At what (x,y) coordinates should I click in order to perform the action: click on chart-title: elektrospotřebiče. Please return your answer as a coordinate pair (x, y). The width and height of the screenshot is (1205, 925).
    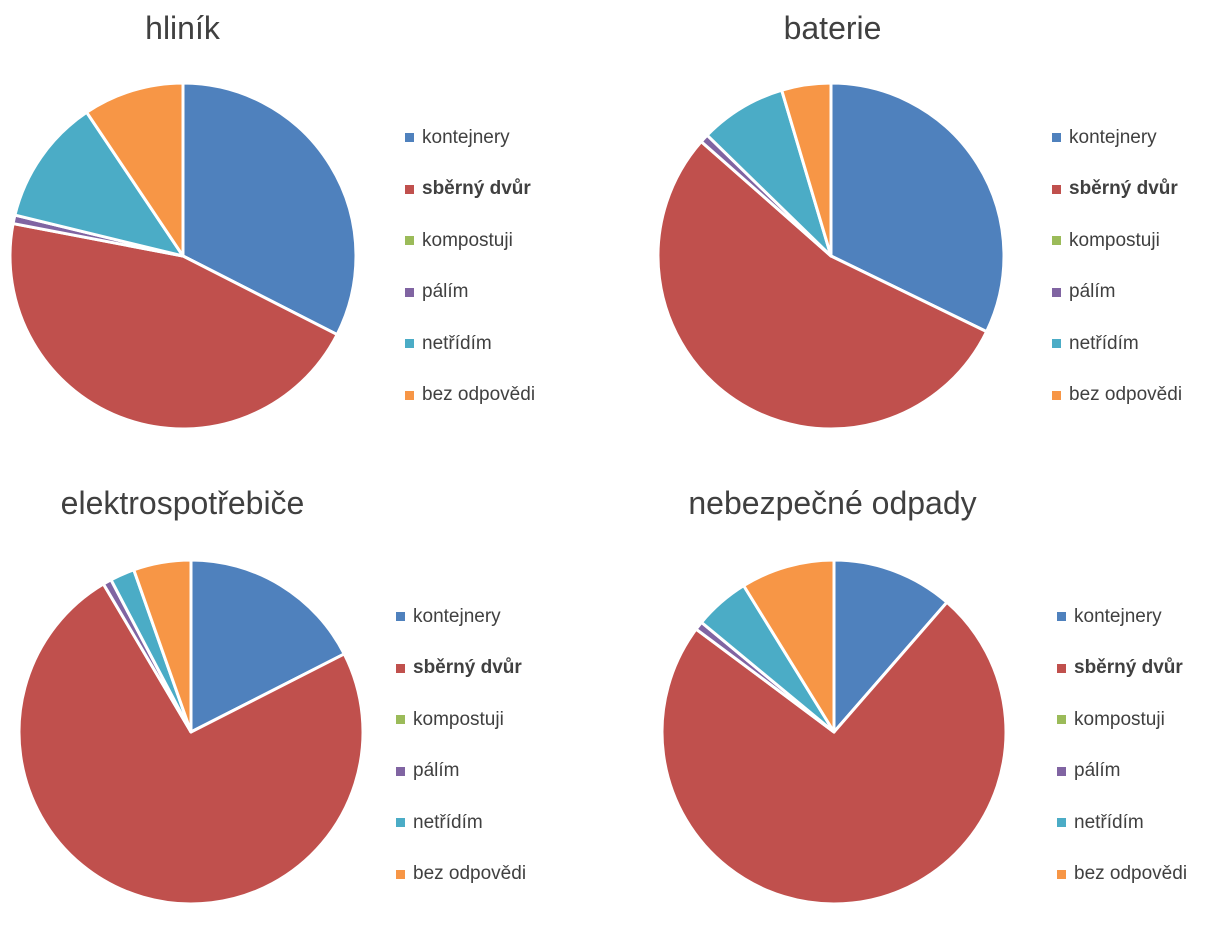
    Looking at the image, I should click on (182, 503).